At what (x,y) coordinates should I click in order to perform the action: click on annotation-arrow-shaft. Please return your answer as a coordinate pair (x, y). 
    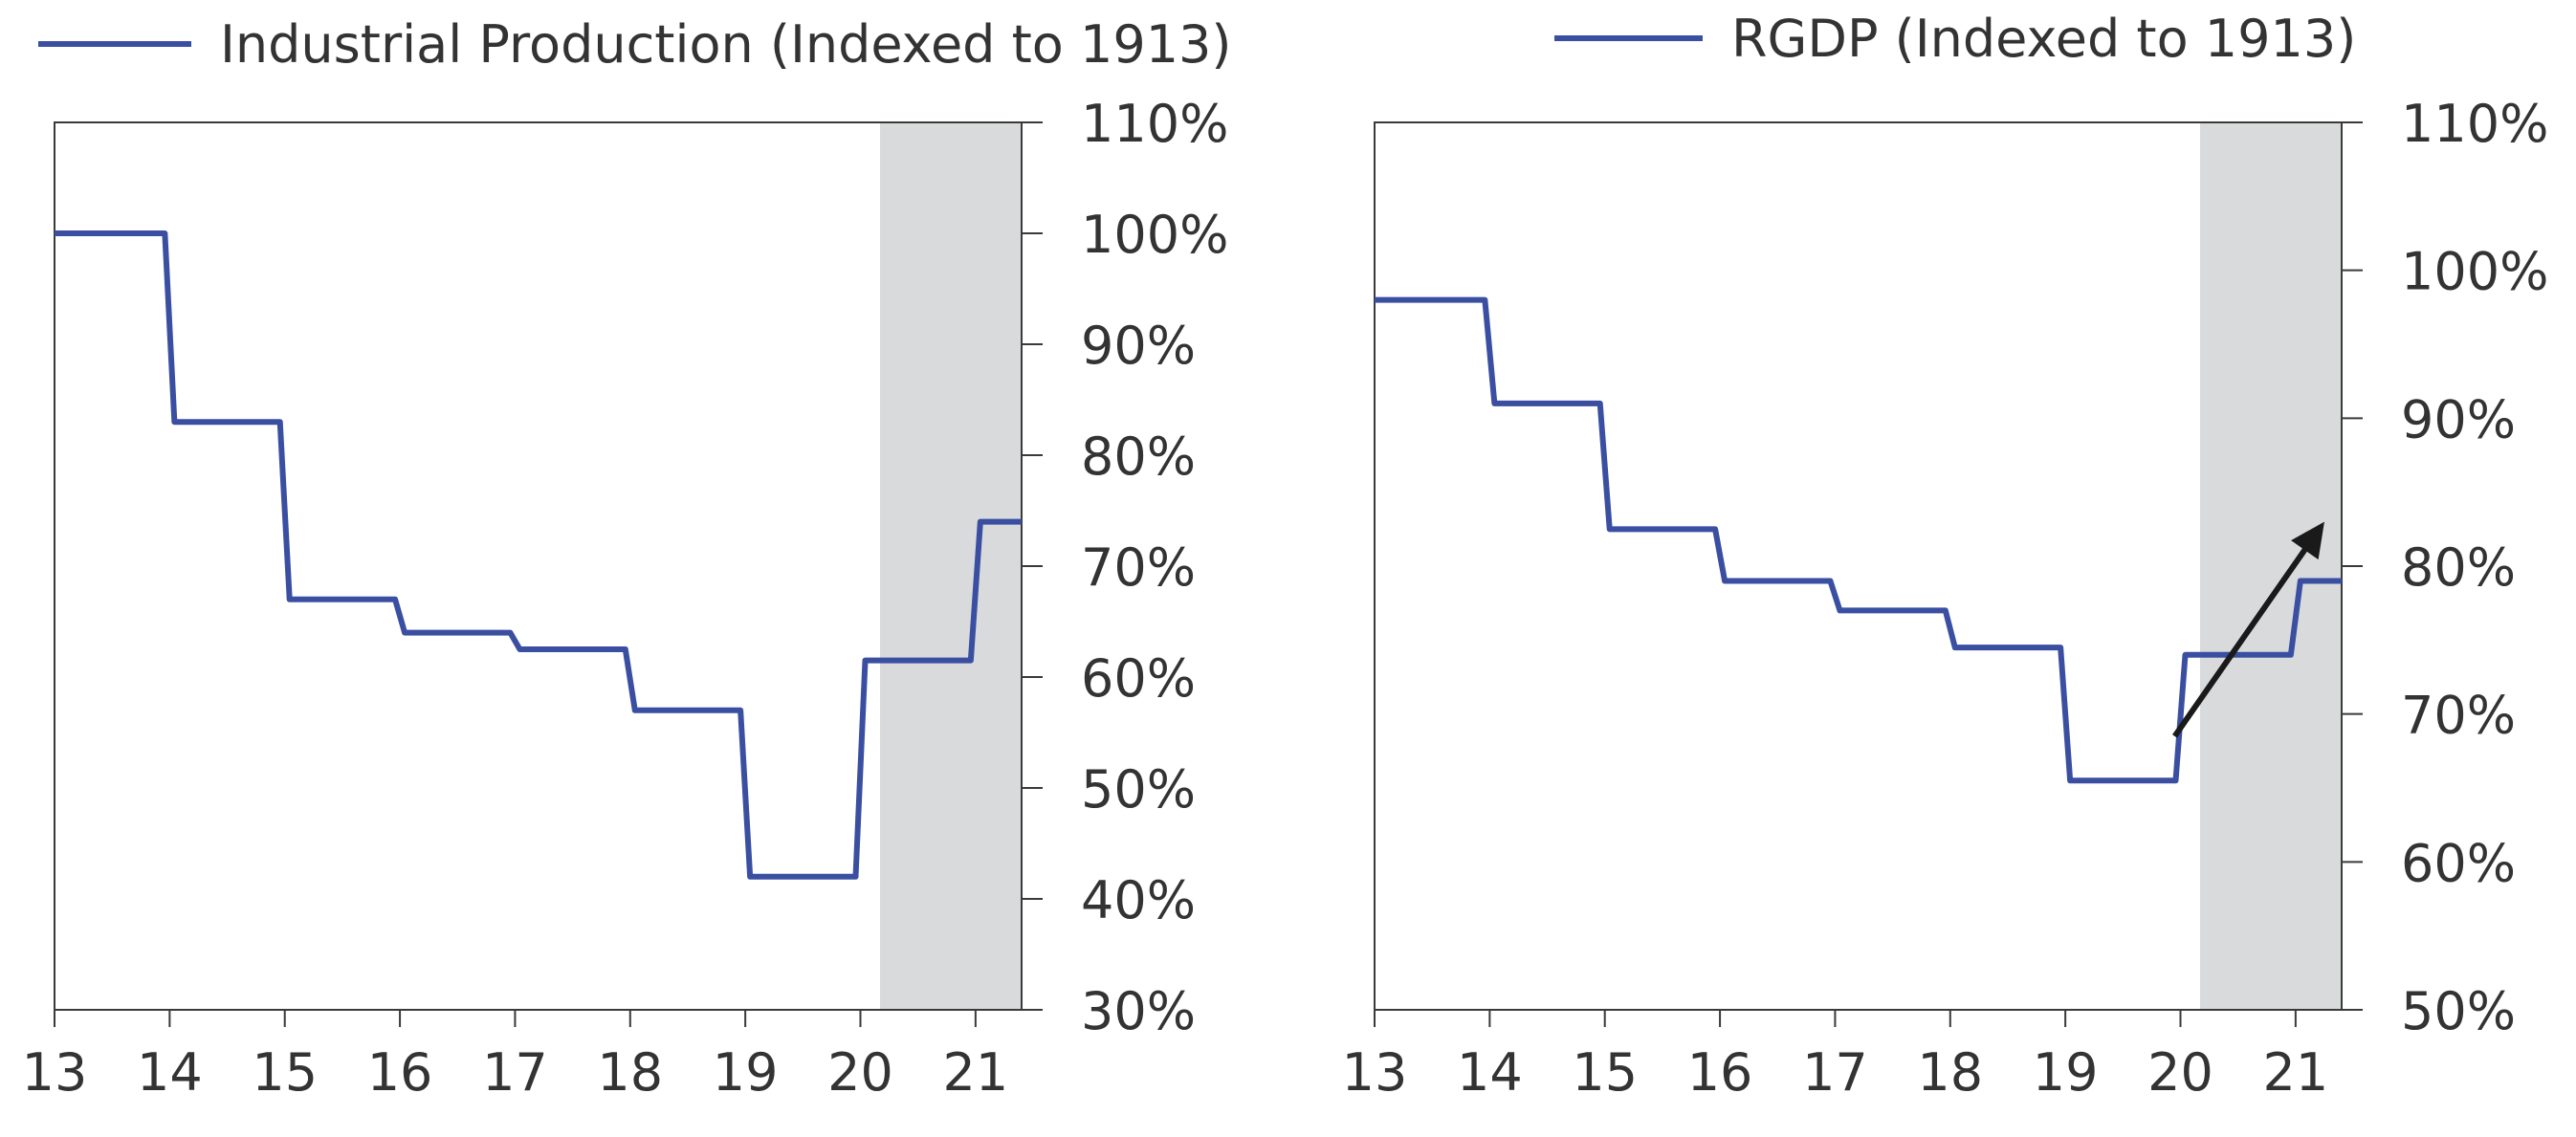
    Looking at the image, I should click on (2241, 641).